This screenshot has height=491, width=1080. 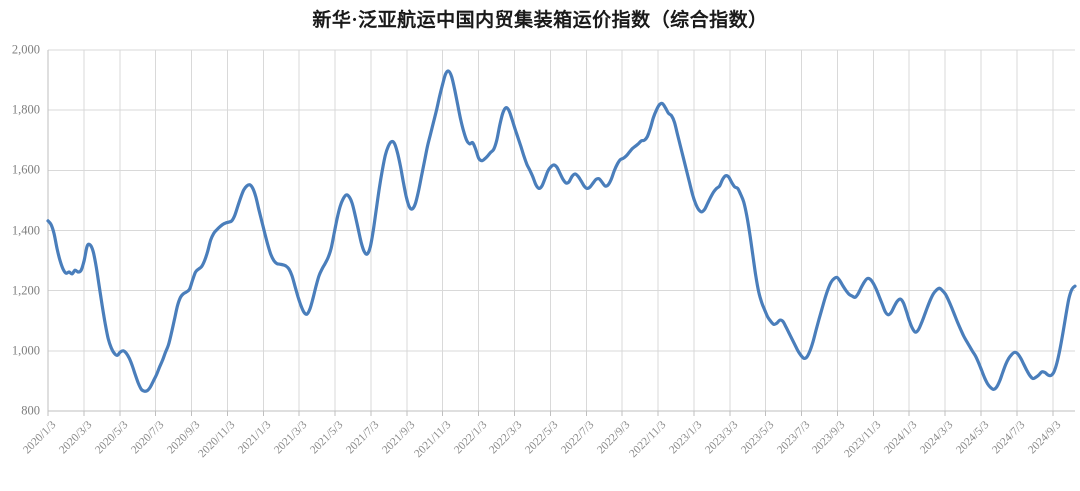 I want to click on y-axis-tick-label: 800, so click(x=30, y=410).